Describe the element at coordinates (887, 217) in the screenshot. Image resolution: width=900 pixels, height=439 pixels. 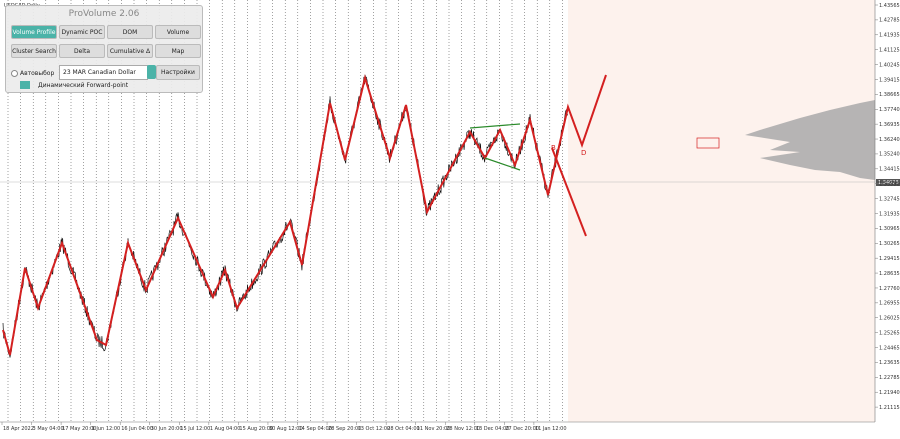
I see `price-axis` at that location.